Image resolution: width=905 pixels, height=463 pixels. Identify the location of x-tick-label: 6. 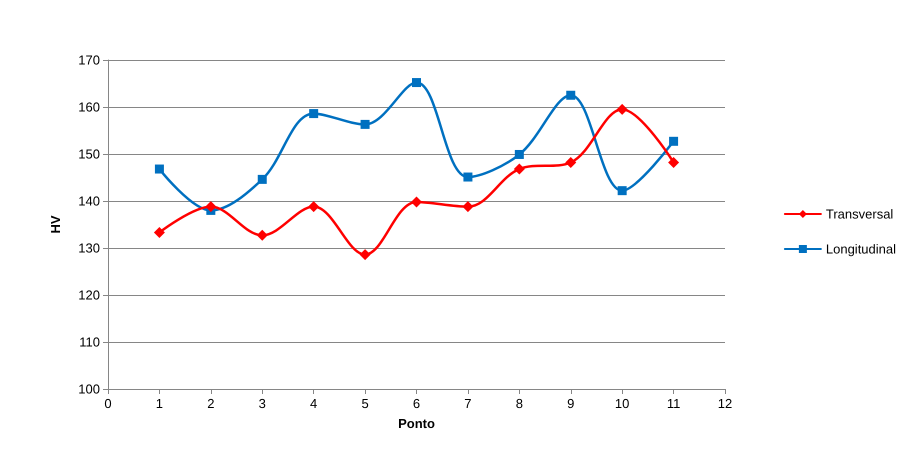
(416, 403).